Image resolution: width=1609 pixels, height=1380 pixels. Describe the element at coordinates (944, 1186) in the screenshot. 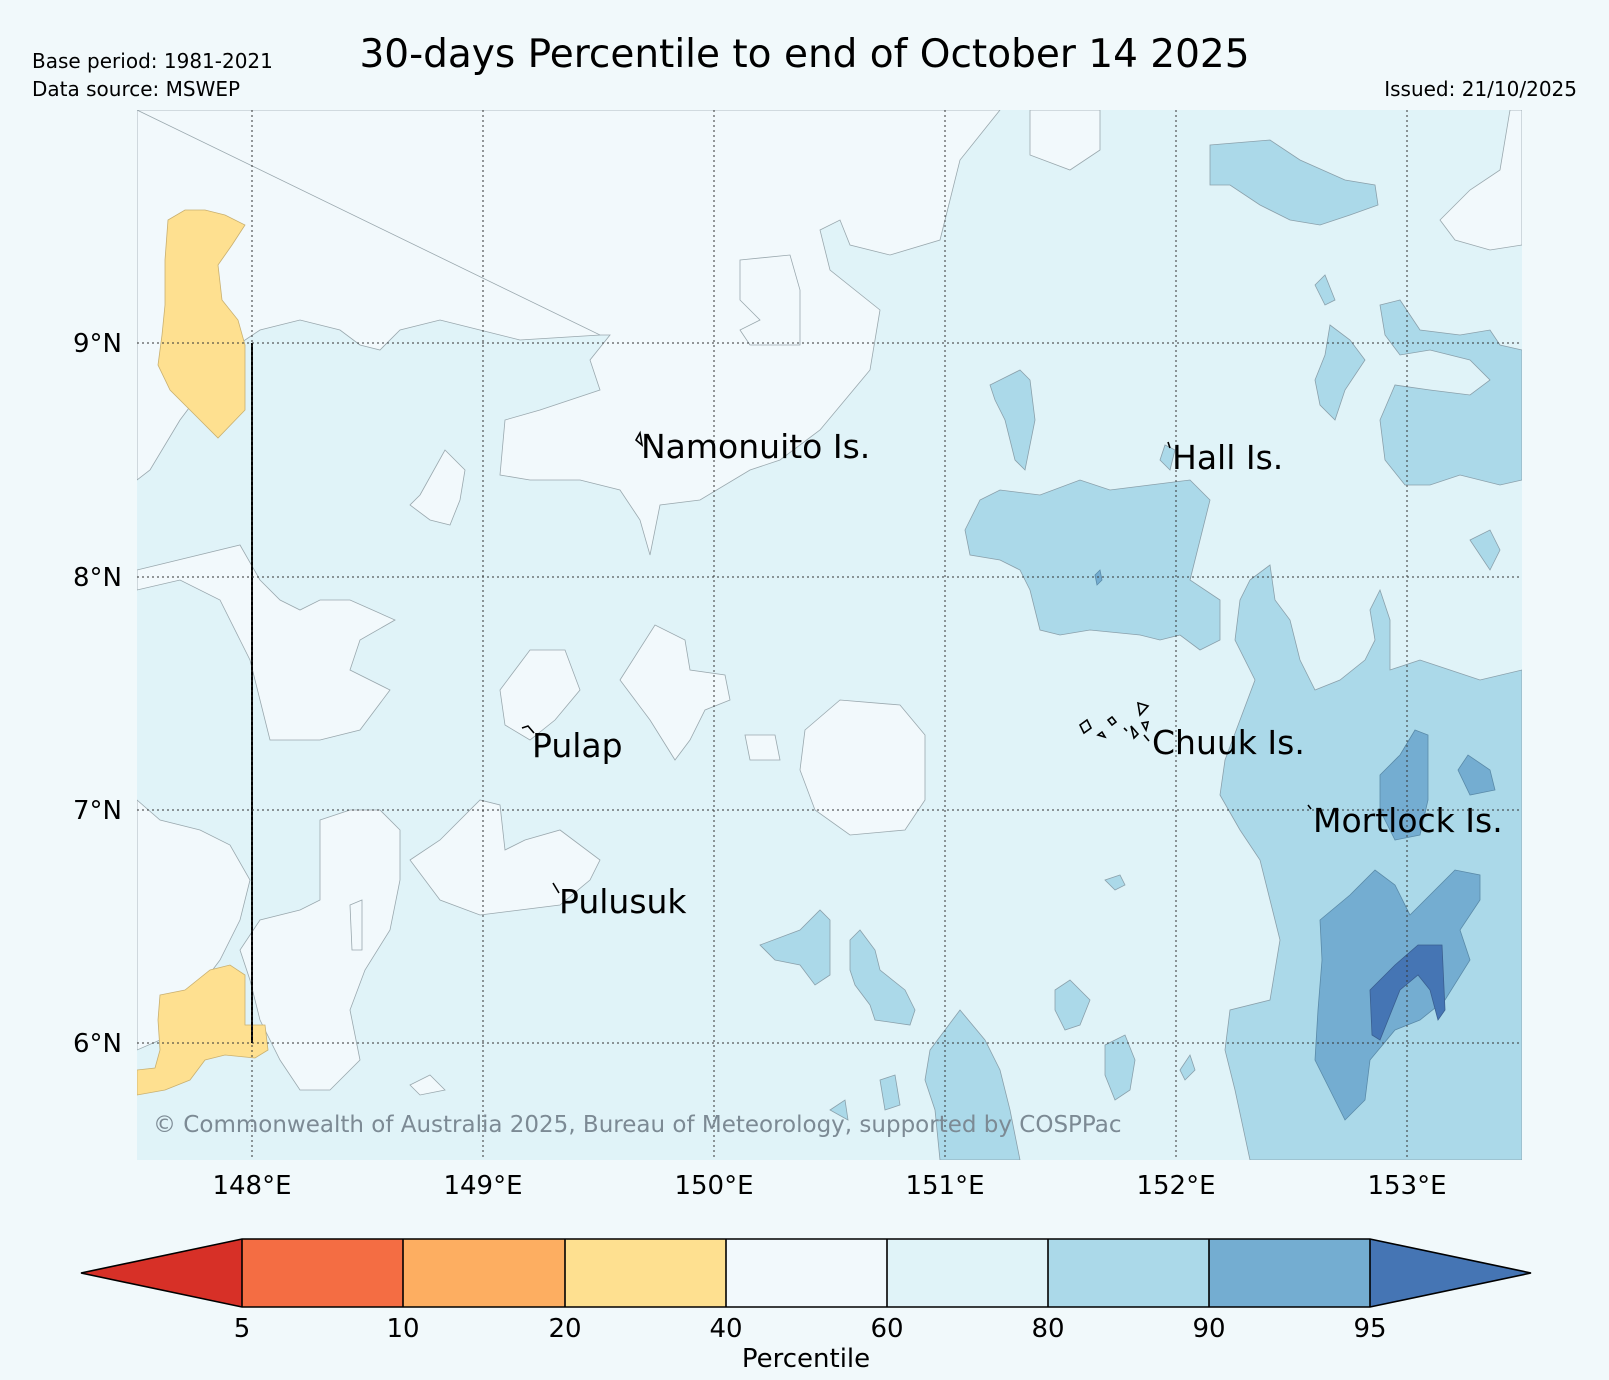

I see `lon-label-151e: 151°E` at that location.